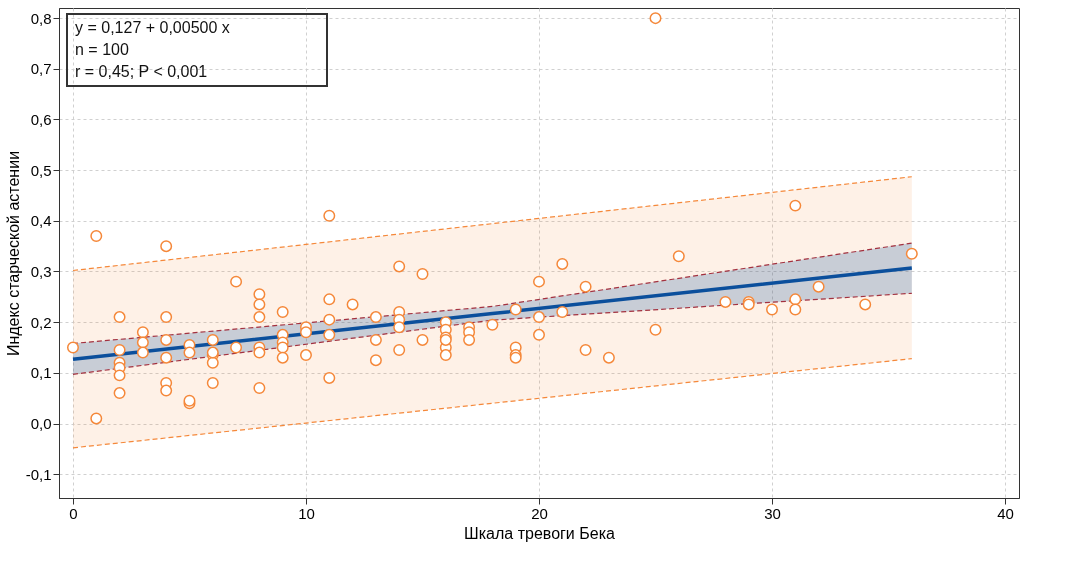 Image resolution: width=1070 pixels, height=568 pixels. I want to click on y-tick-label: 0,2, so click(41, 322).